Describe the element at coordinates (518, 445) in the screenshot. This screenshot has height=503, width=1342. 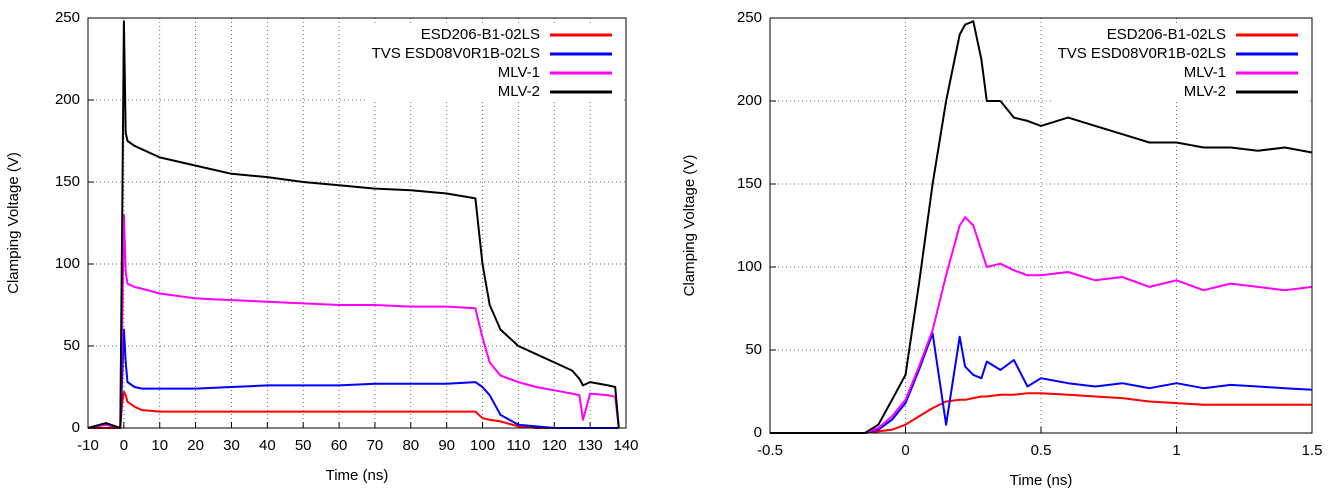
I see `x-tick-label: 110` at that location.